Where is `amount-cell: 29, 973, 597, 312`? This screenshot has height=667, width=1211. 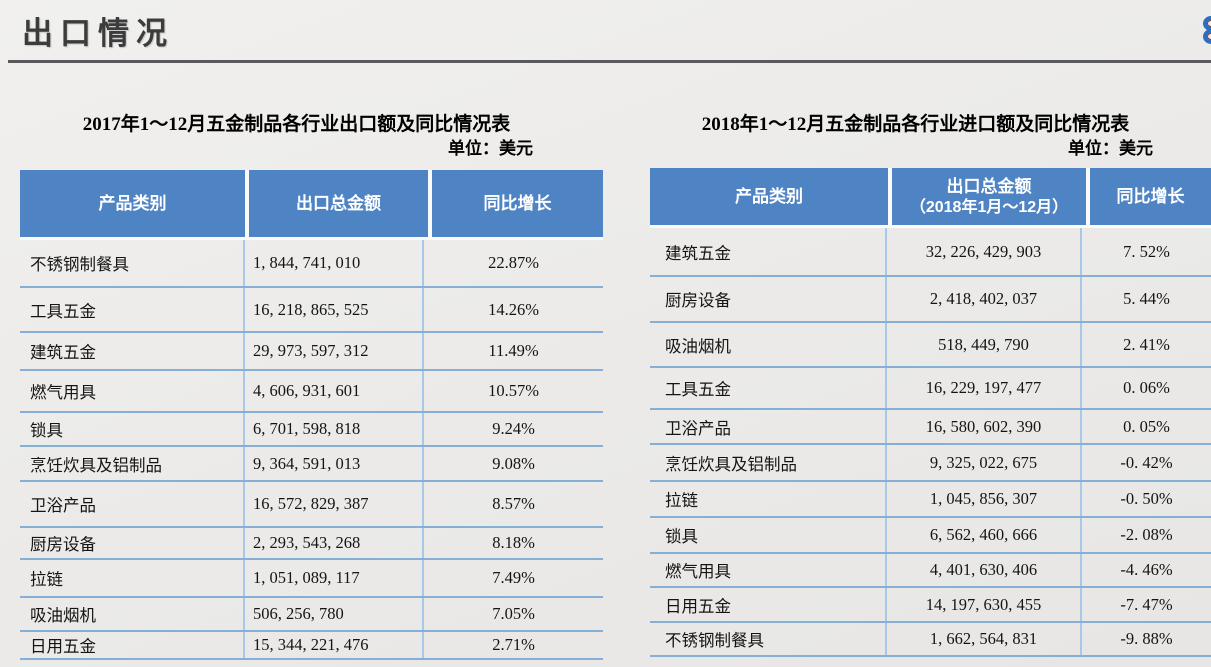 amount-cell: 29, 973, 597, 312 is located at coordinates (334, 351).